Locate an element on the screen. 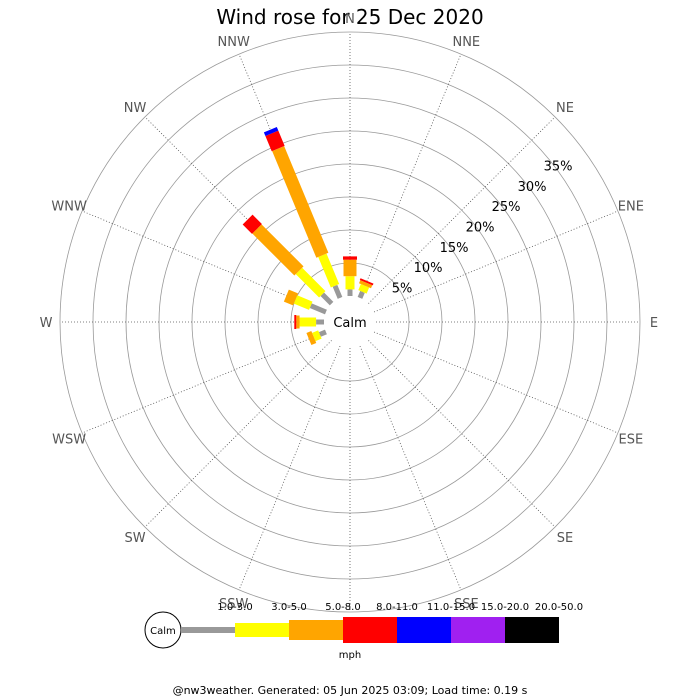 This screenshot has height=700, width=700. bar-nne-5.0-8.0 is located at coordinates (365, 284).